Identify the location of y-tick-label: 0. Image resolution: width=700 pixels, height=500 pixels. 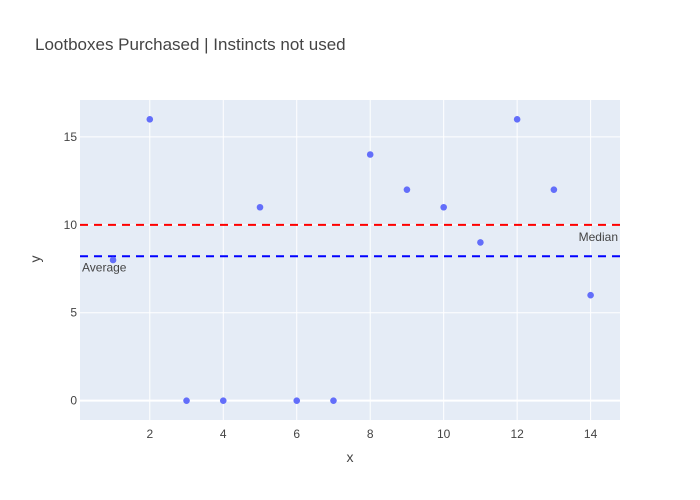
(73, 401).